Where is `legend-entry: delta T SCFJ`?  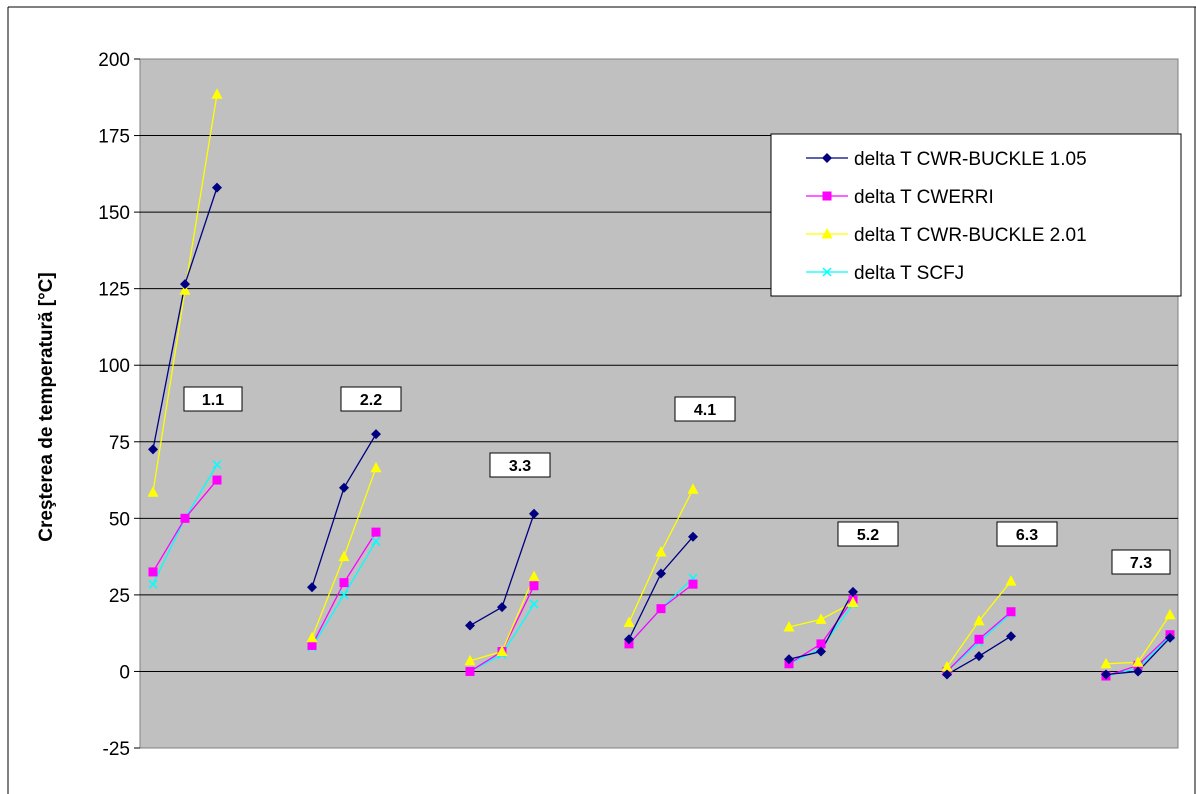 legend-entry: delta T SCFJ is located at coordinates (885, 273).